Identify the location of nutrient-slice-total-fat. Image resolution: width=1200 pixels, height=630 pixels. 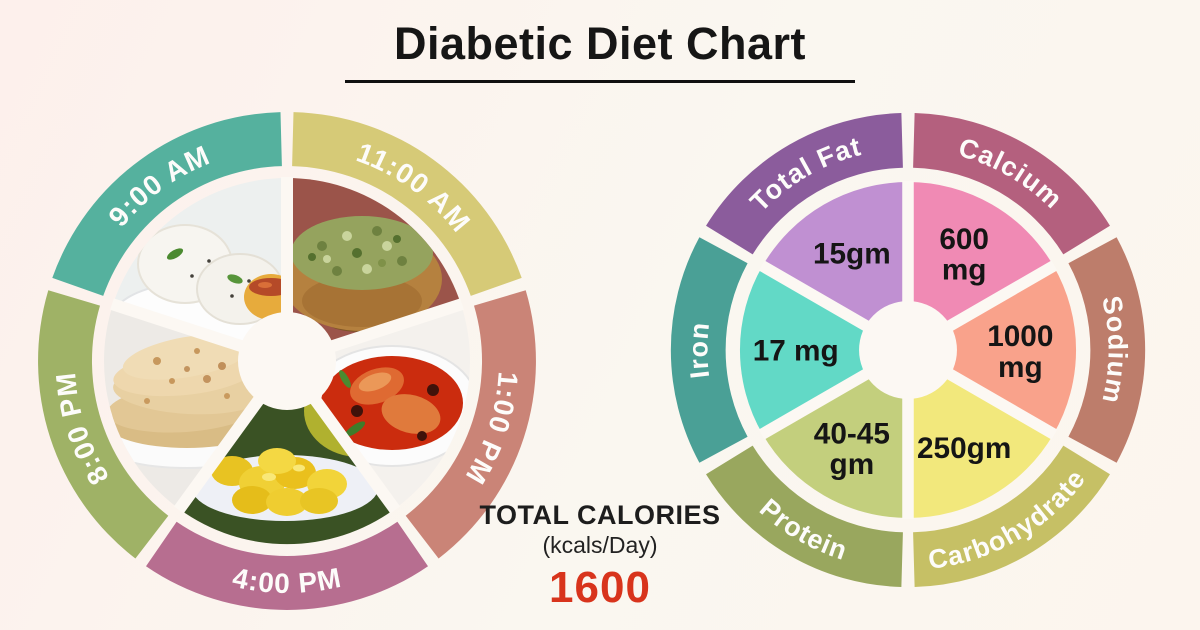
(835, 266).